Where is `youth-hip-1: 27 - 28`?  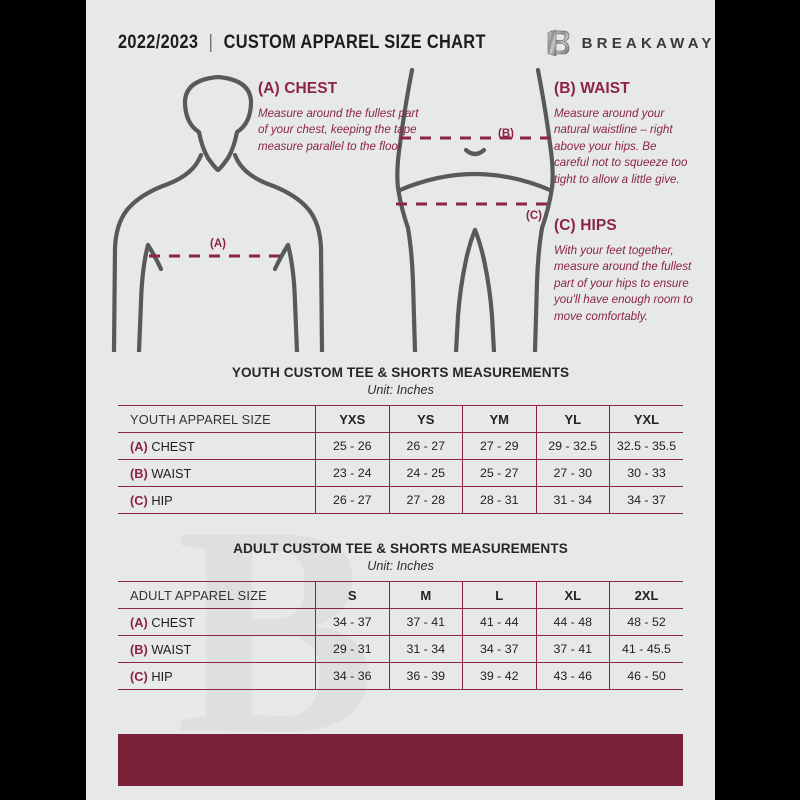
youth-hip-1: 27 - 28 is located at coordinates (425, 500).